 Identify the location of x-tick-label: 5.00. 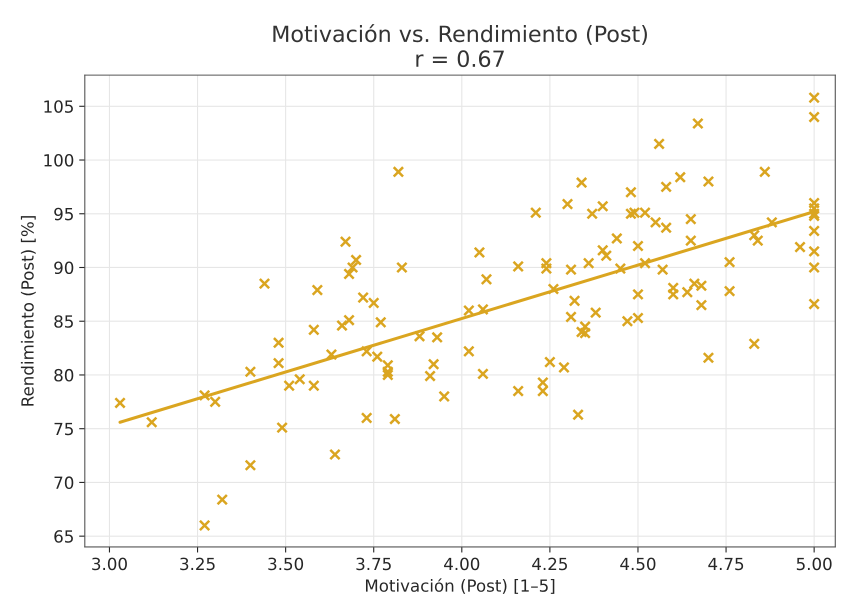
(814, 564).